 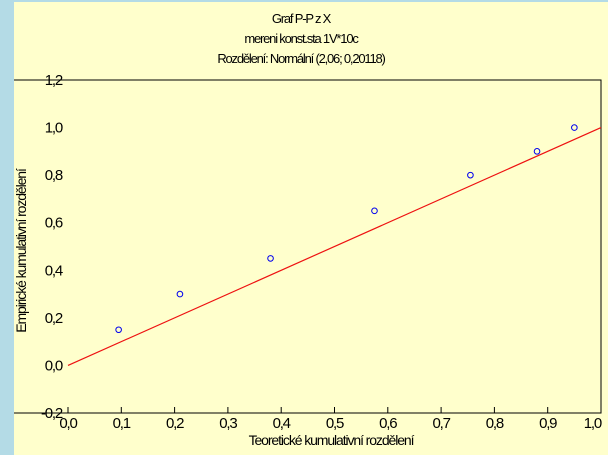 What do you see at coordinates (54, 318) in the screenshot?
I see `y-tick-label: 0,2` at bounding box center [54, 318].